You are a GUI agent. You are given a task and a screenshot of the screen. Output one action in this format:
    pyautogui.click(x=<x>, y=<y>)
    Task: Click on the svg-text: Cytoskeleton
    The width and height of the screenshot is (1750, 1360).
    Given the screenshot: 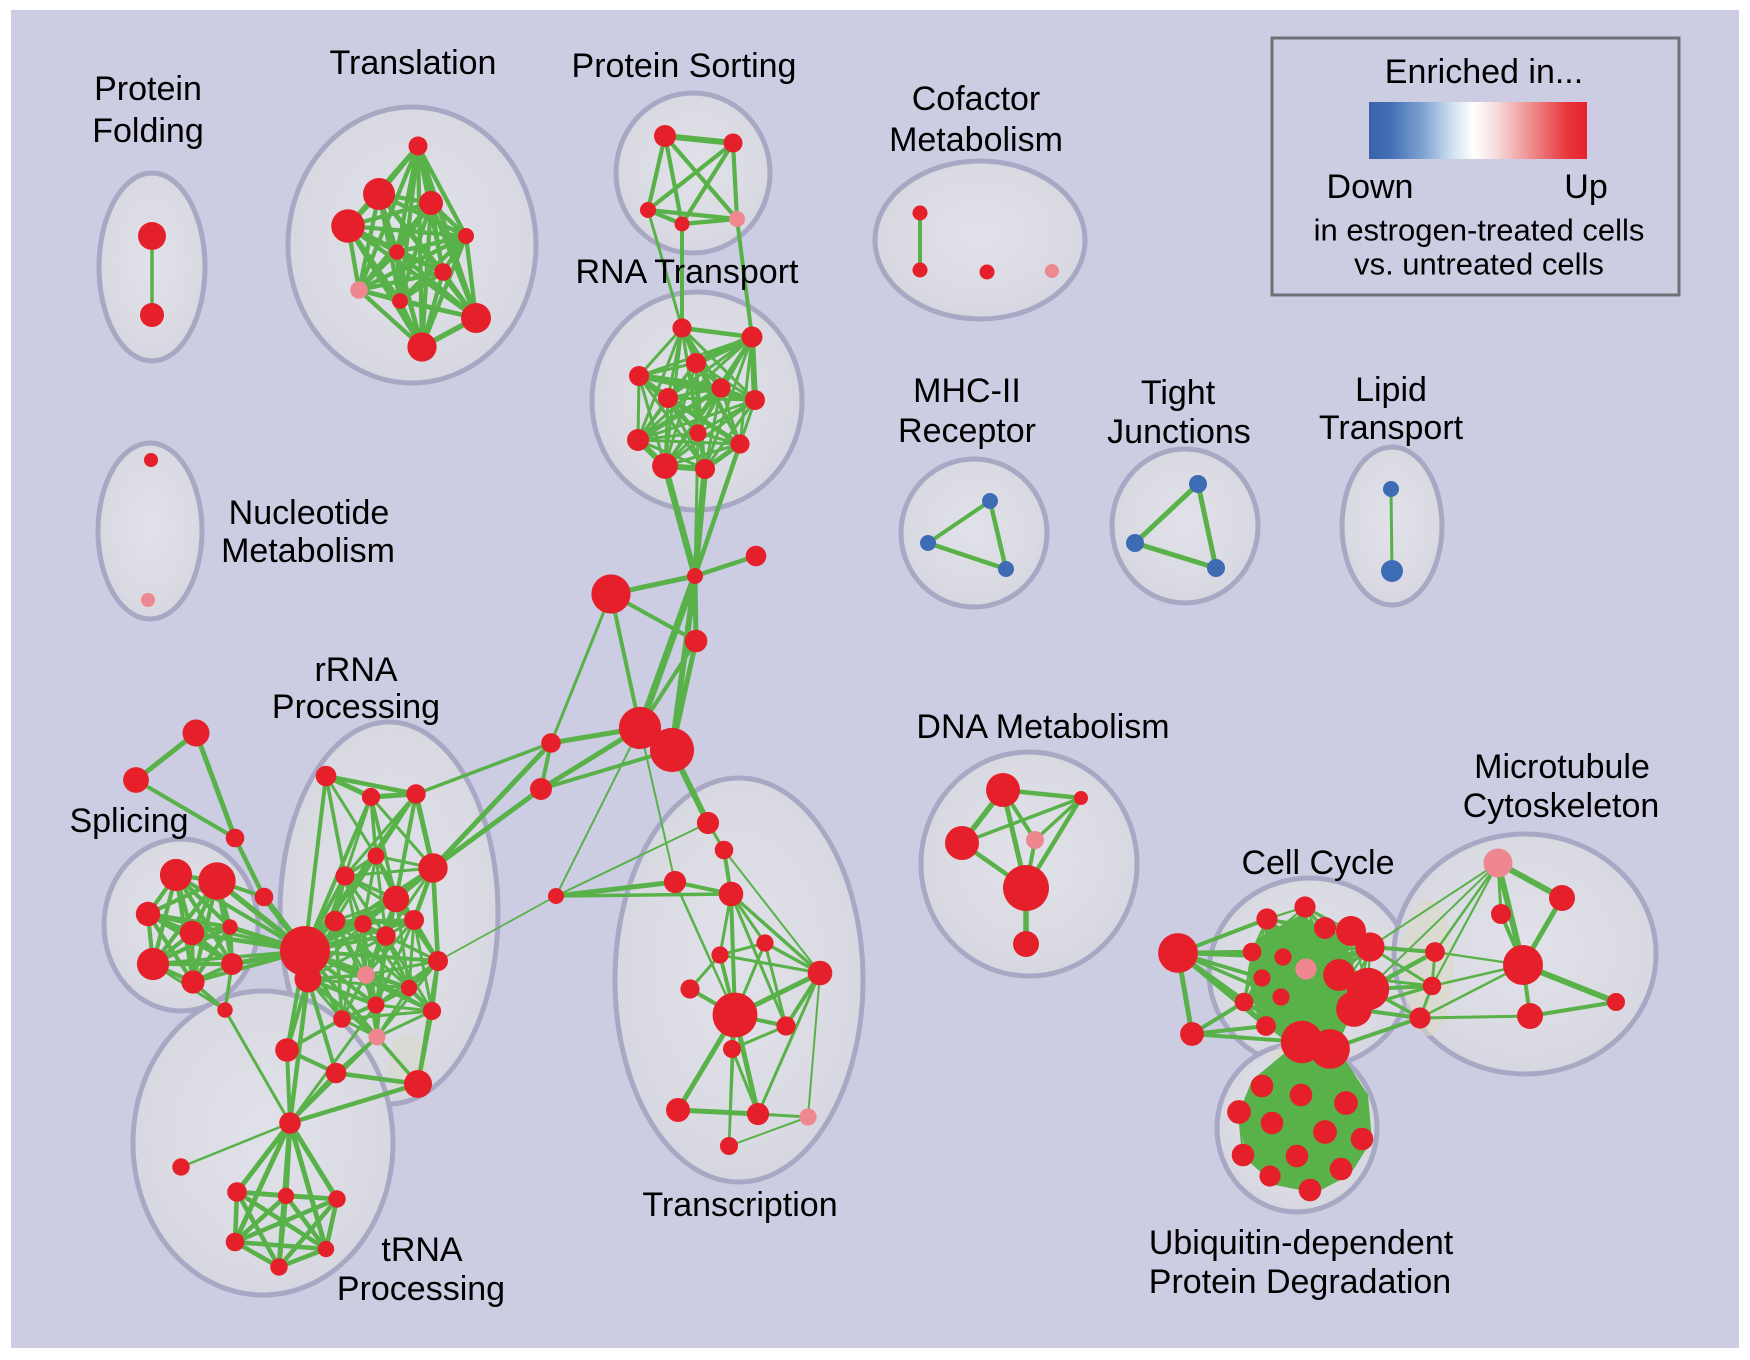 What is the action you would take?
    pyautogui.click(x=1561, y=806)
    